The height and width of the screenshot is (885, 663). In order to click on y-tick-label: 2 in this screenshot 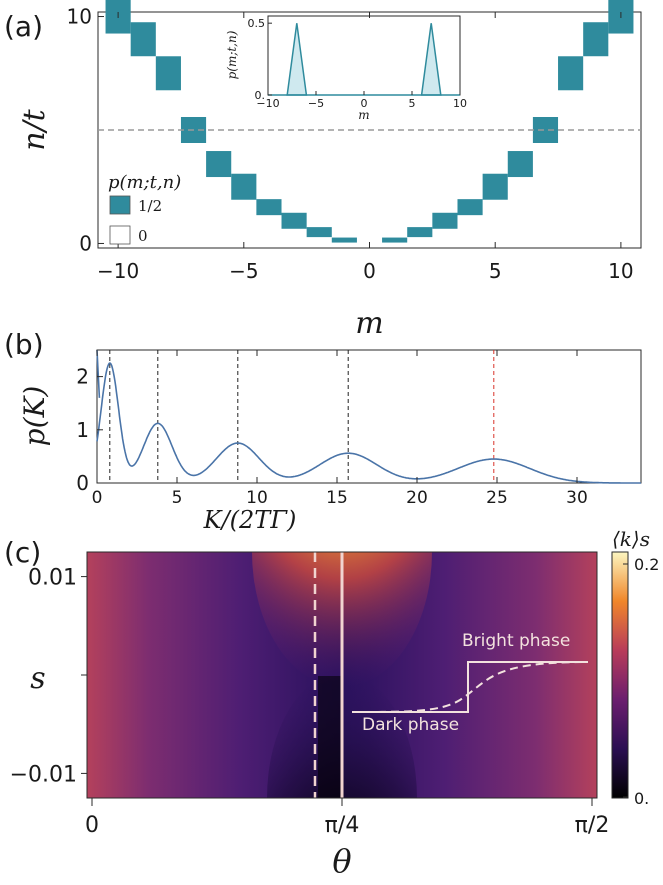, I will do `click(82, 377)`.